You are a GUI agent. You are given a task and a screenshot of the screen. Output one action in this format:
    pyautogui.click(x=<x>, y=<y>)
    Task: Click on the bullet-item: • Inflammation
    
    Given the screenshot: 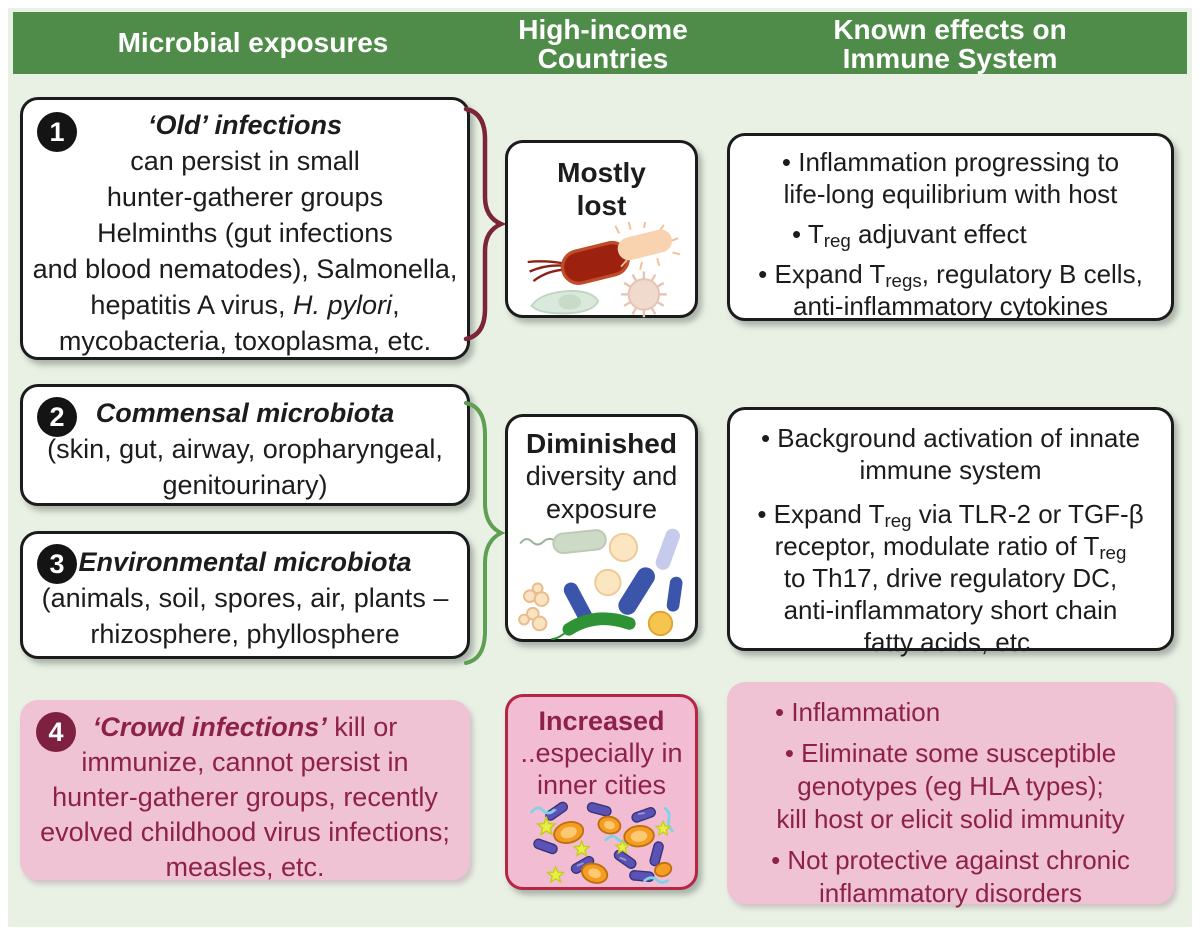 What is the action you would take?
    pyautogui.click(x=950, y=712)
    